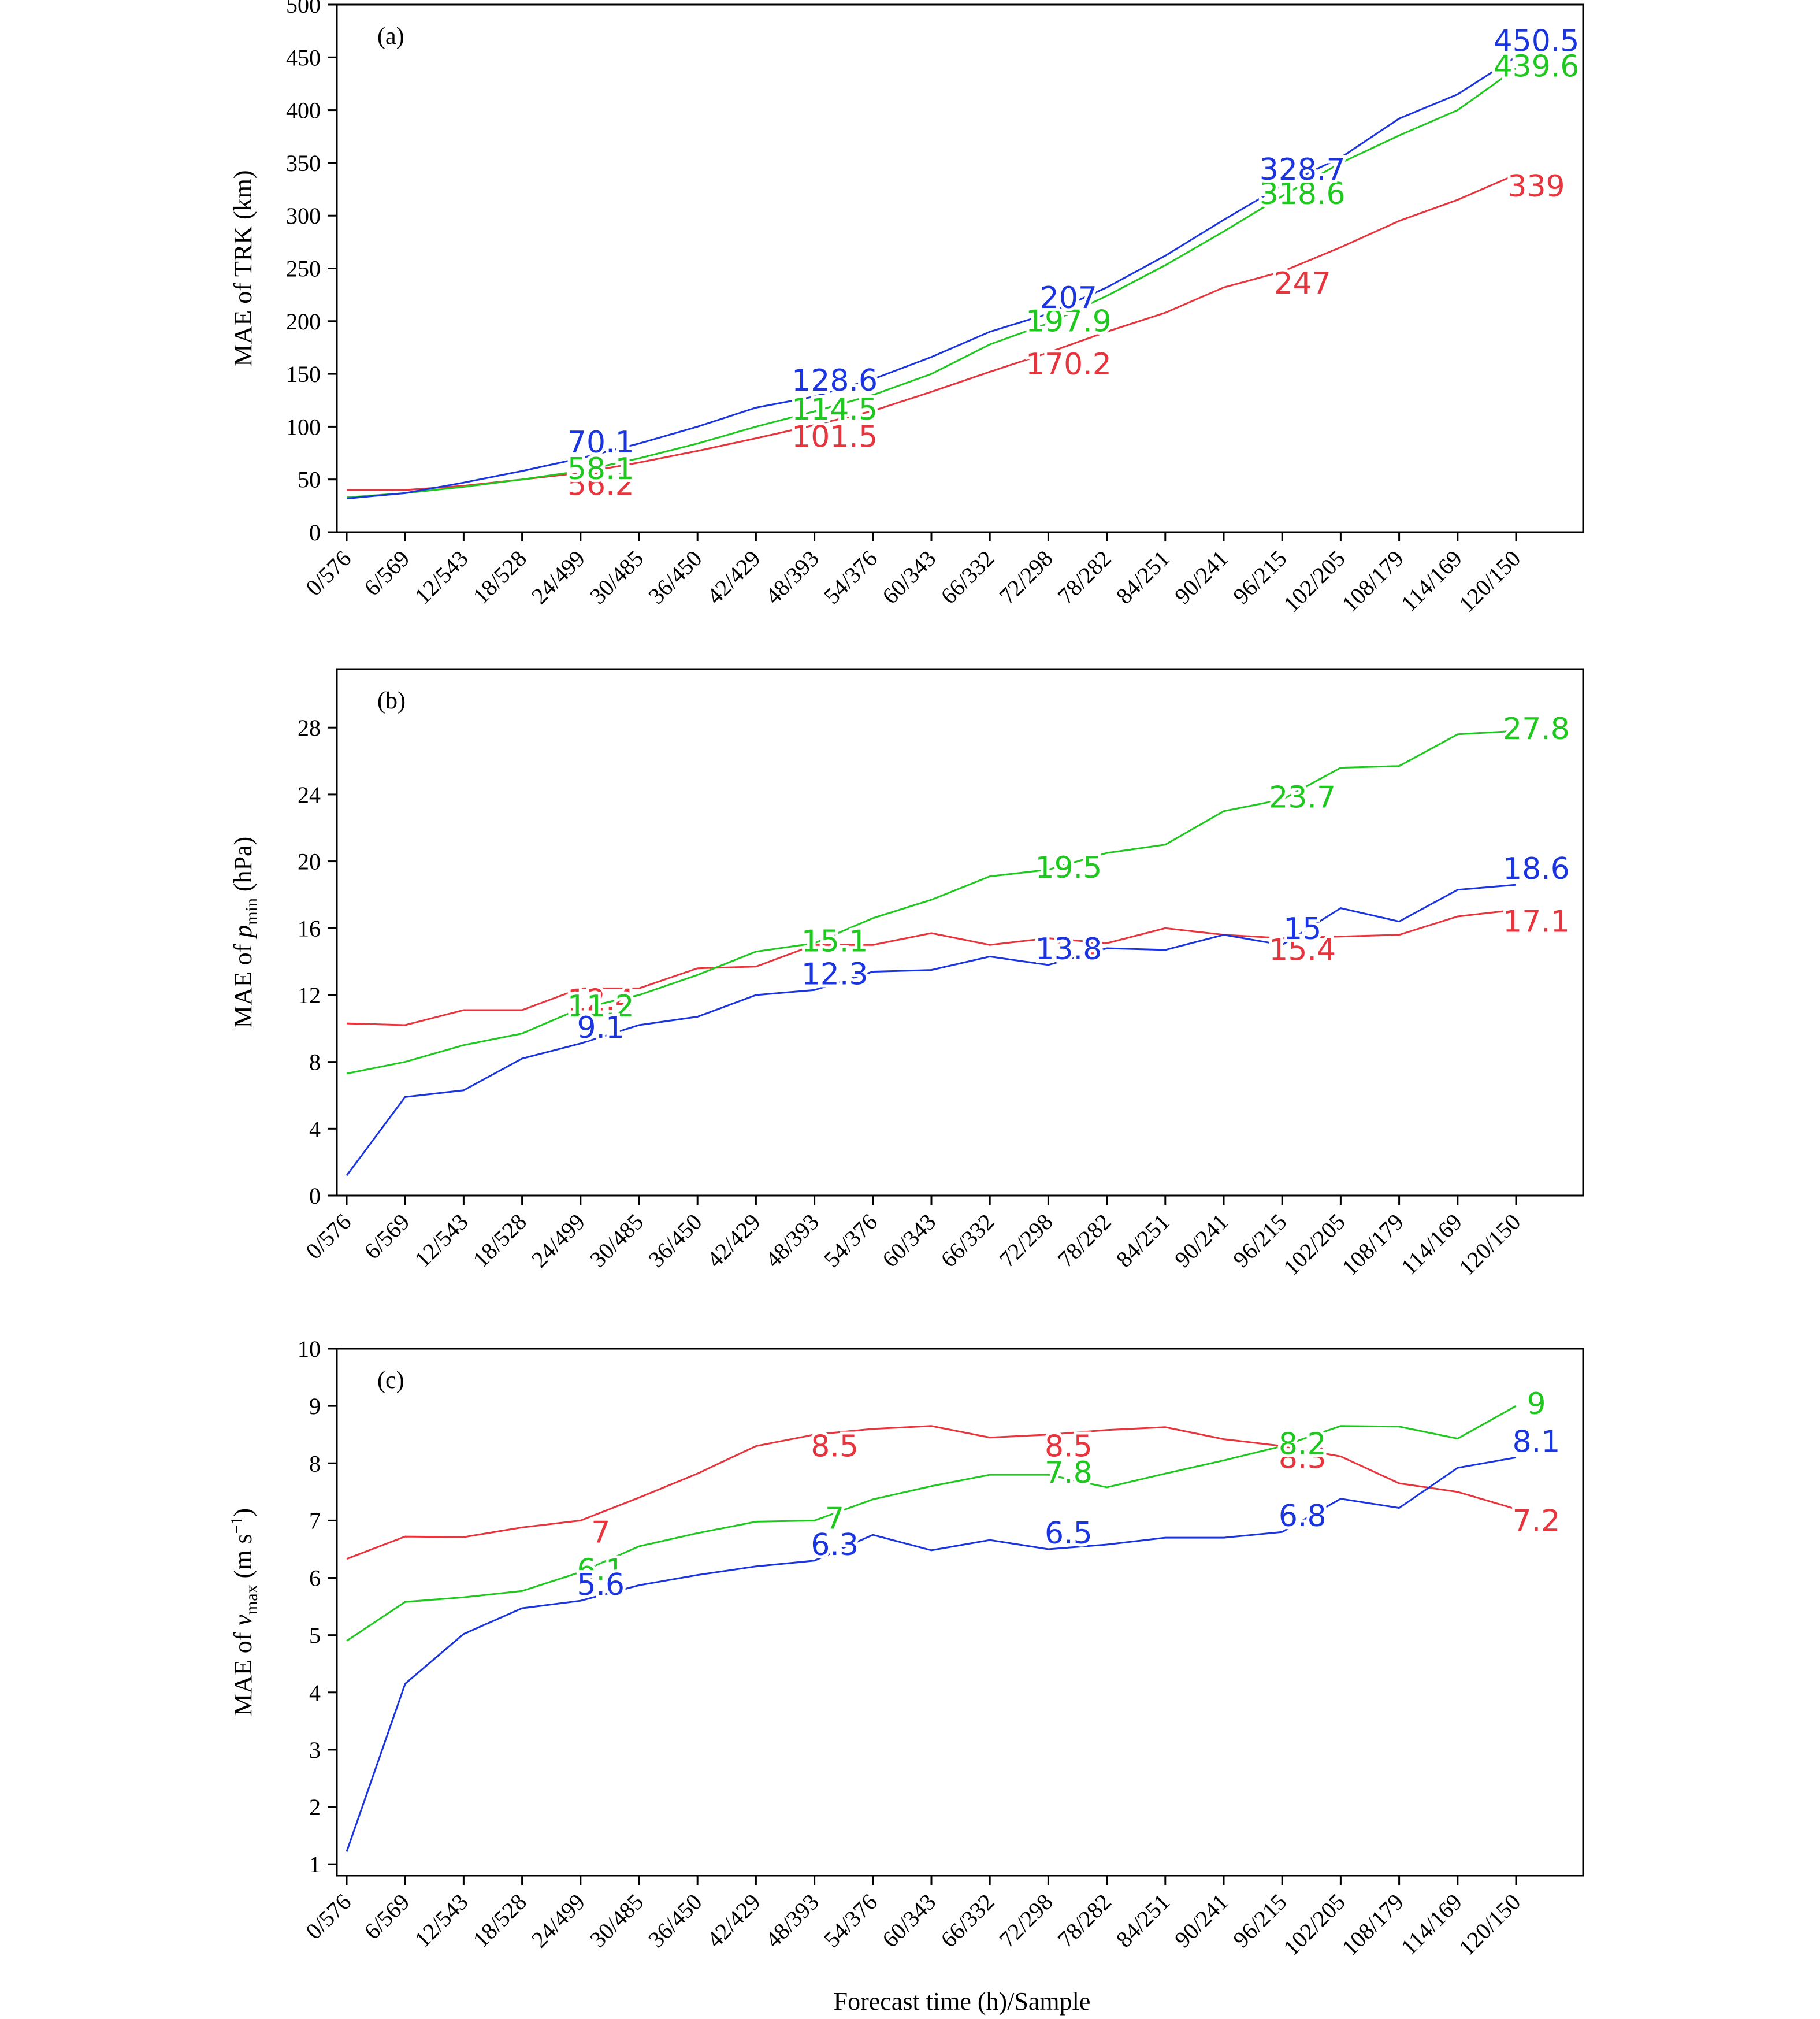  I want to click on data-label-green: 9, so click(1536, 1405).